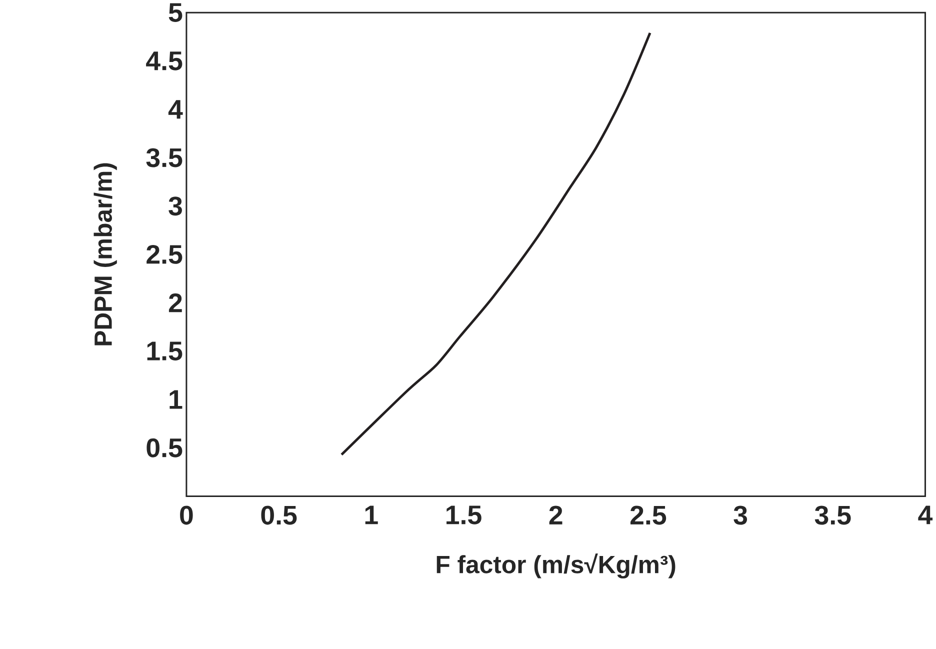  I want to click on x-tick-label: 1, so click(371, 515).